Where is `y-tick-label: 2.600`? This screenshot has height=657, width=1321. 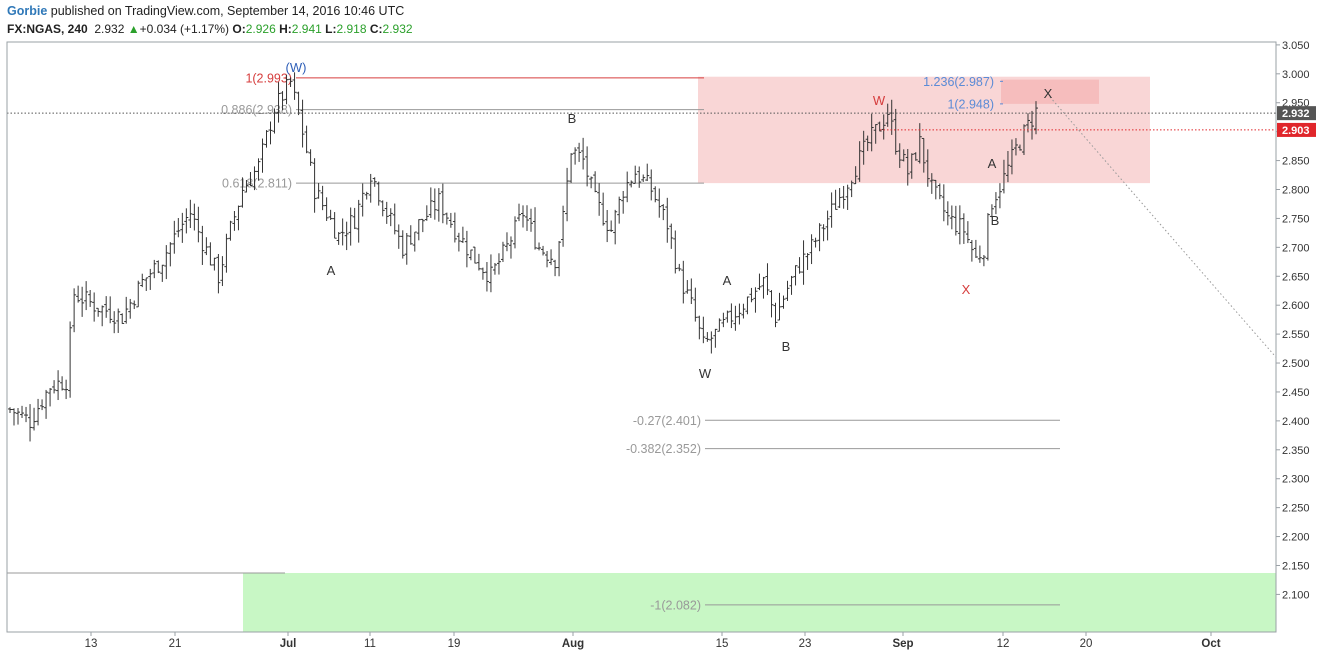 y-tick-label: 2.600 is located at coordinates (1296, 306).